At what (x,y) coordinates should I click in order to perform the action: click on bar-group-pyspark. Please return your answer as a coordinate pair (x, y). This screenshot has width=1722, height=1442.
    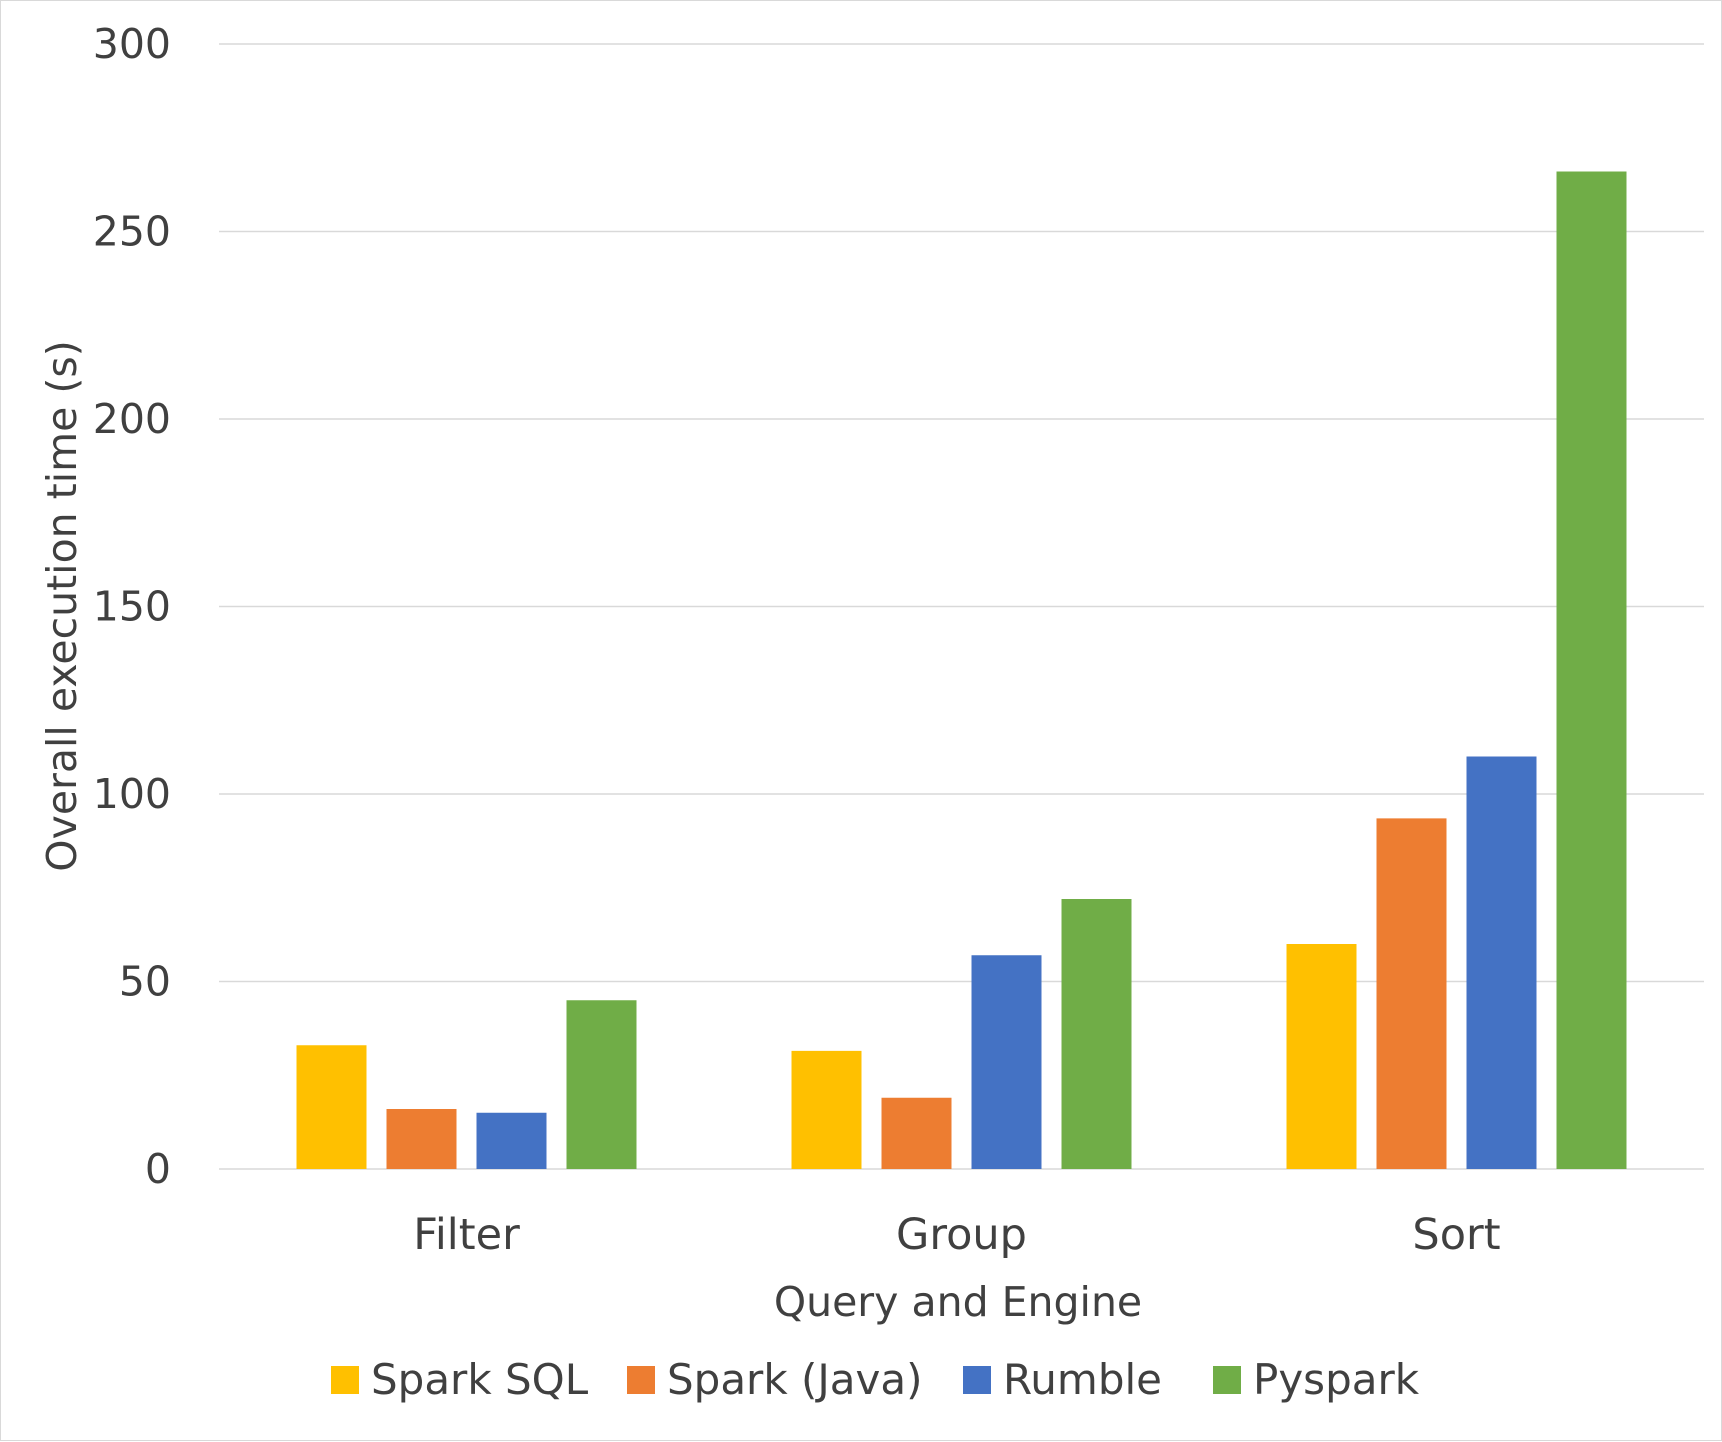
    Looking at the image, I should click on (1096, 1034).